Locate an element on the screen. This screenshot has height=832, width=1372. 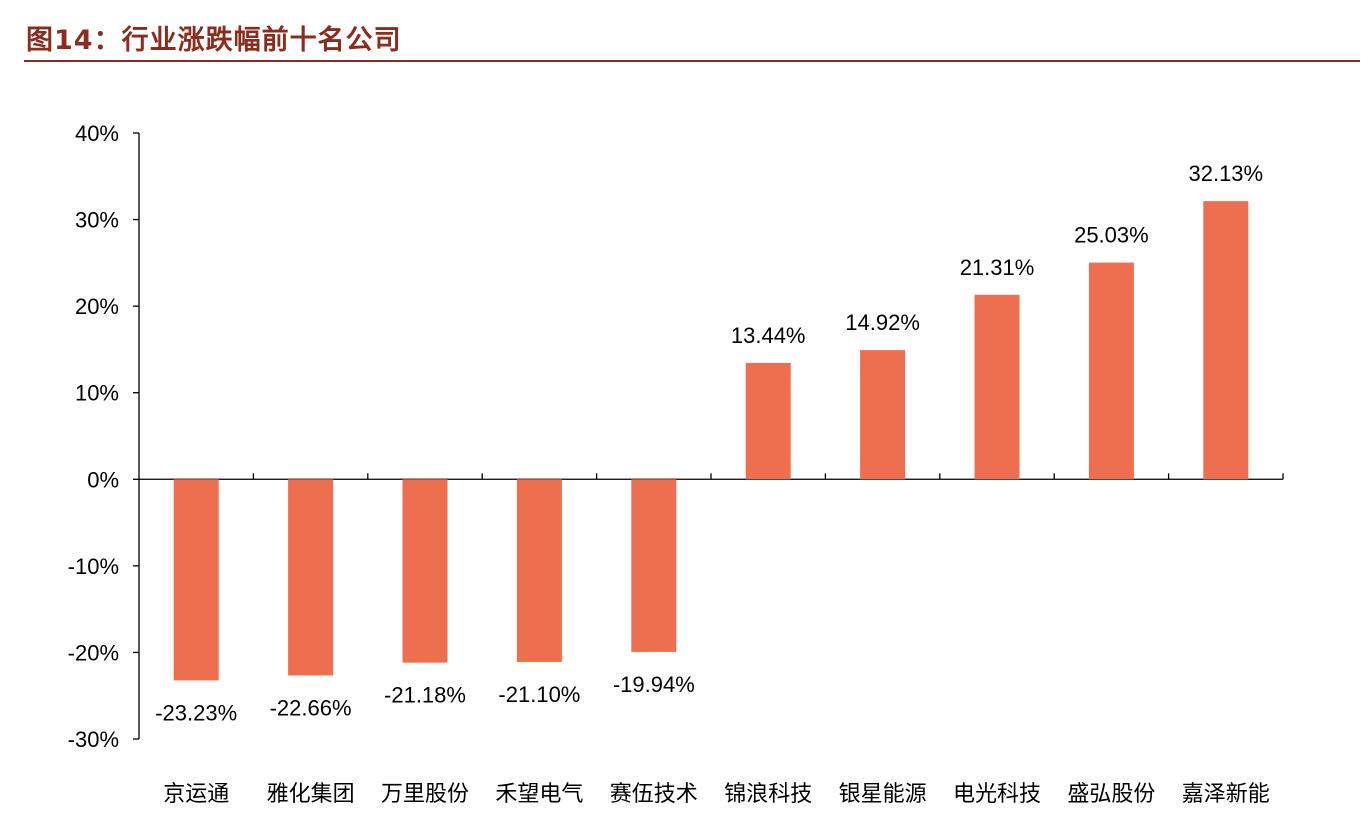
data-label: 13.44% is located at coordinates (768, 335).